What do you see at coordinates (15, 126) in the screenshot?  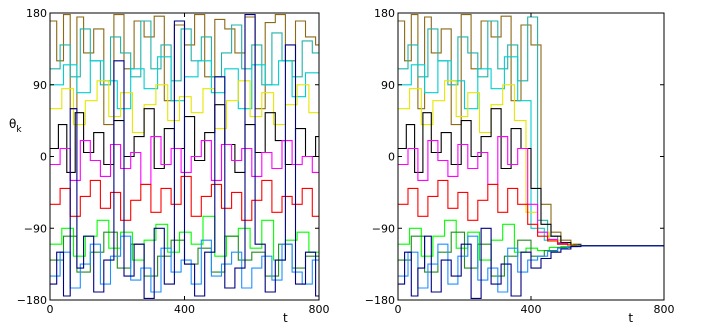 I see `left-y-axis-label: θk` at bounding box center [15, 126].